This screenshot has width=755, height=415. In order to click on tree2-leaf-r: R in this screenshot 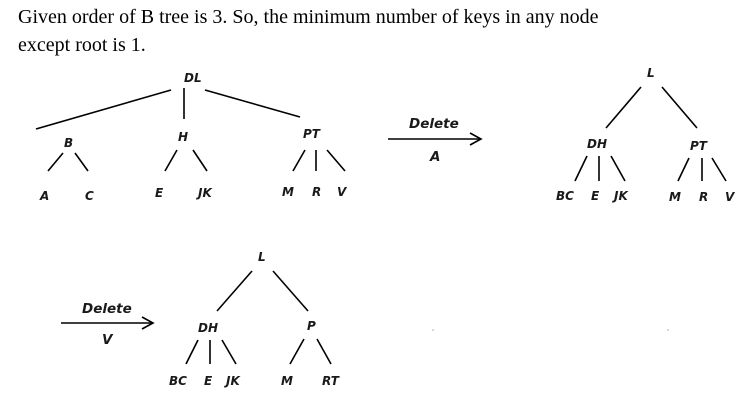, I will do `click(703, 197)`.